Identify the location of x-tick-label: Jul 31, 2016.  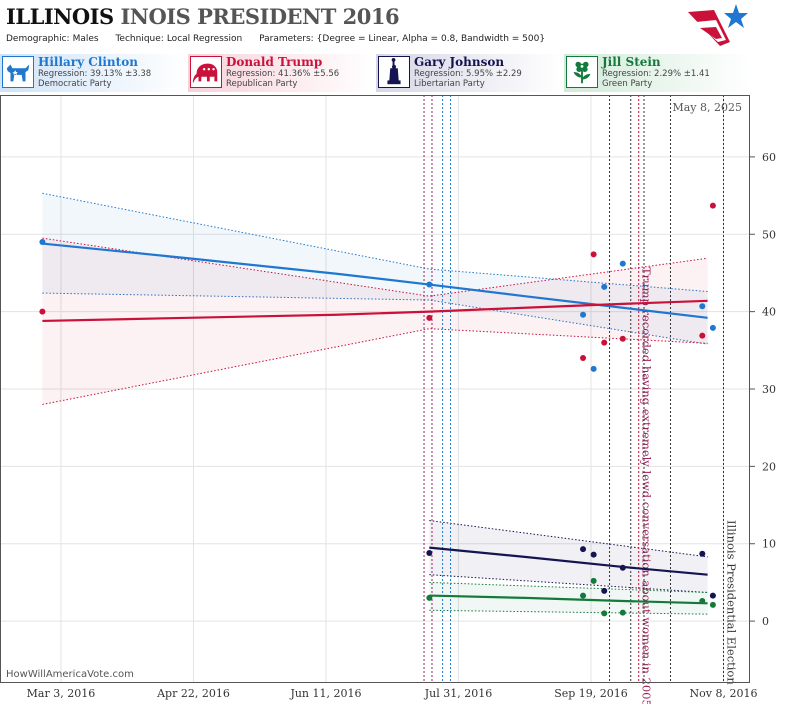
(458, 693).